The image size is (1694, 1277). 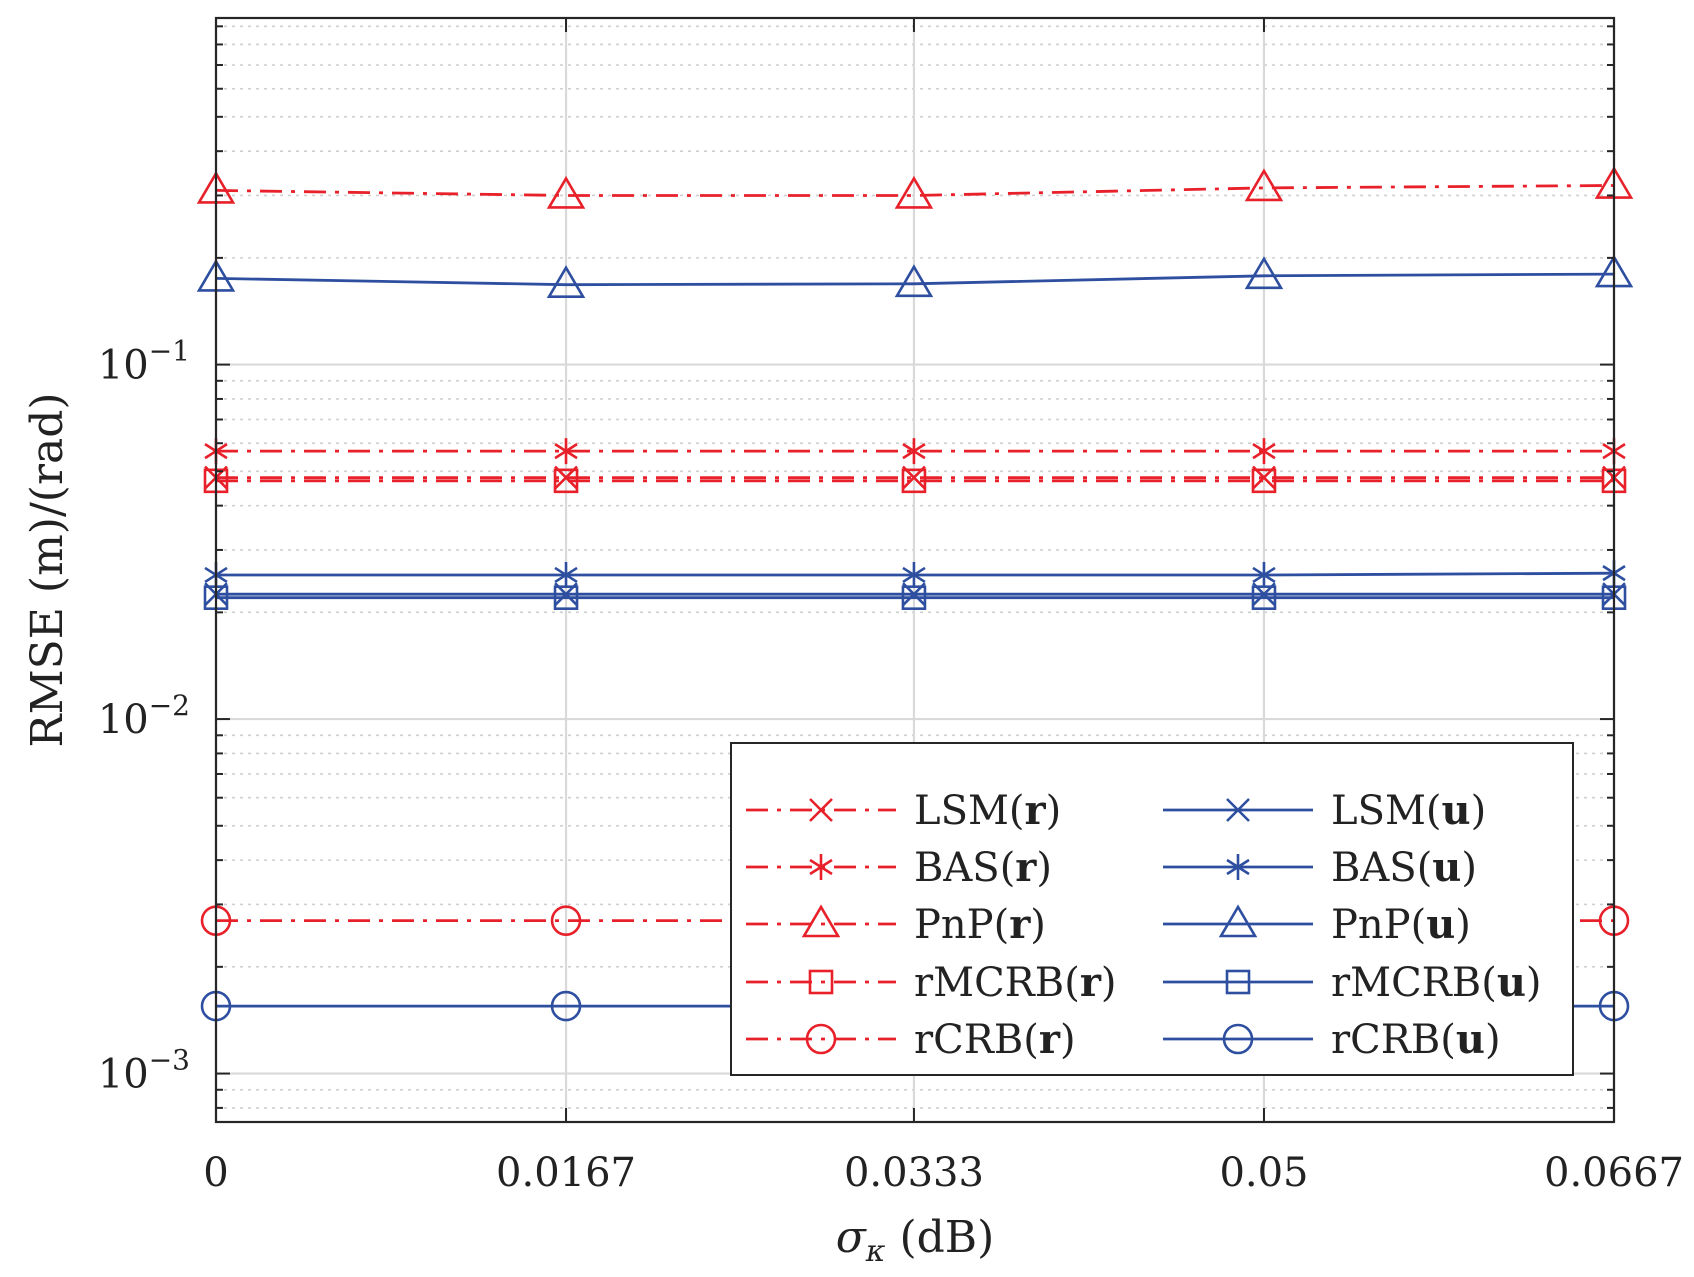 I want to click on legend-label: PnP(r), so click(x=980, y=924).